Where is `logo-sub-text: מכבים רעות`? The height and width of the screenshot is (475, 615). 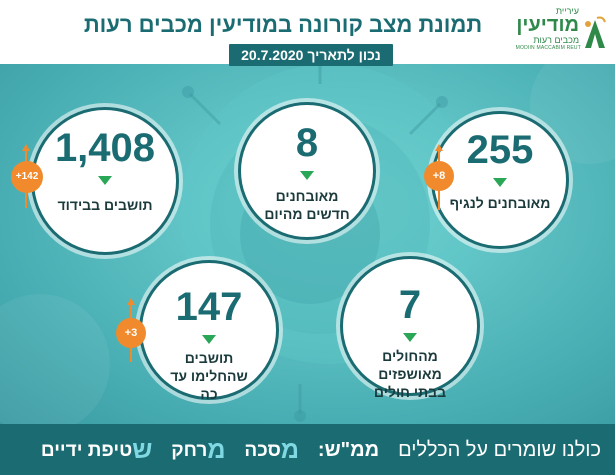
logo-sub-text: מכבים רעות is located at coordinates (556, 40).